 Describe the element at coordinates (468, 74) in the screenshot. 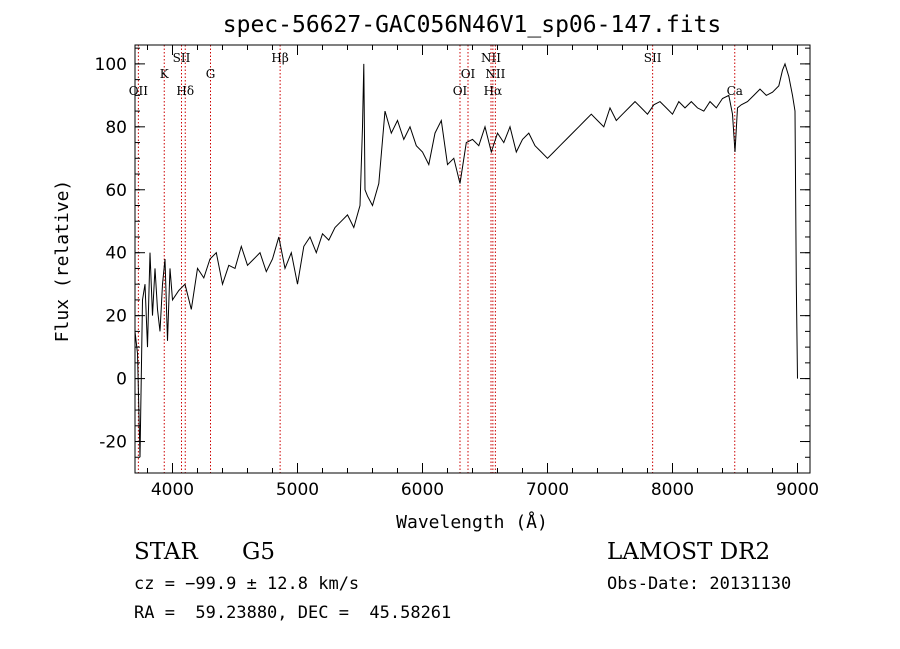

I see `line-marker-label-7: OI` at that location.